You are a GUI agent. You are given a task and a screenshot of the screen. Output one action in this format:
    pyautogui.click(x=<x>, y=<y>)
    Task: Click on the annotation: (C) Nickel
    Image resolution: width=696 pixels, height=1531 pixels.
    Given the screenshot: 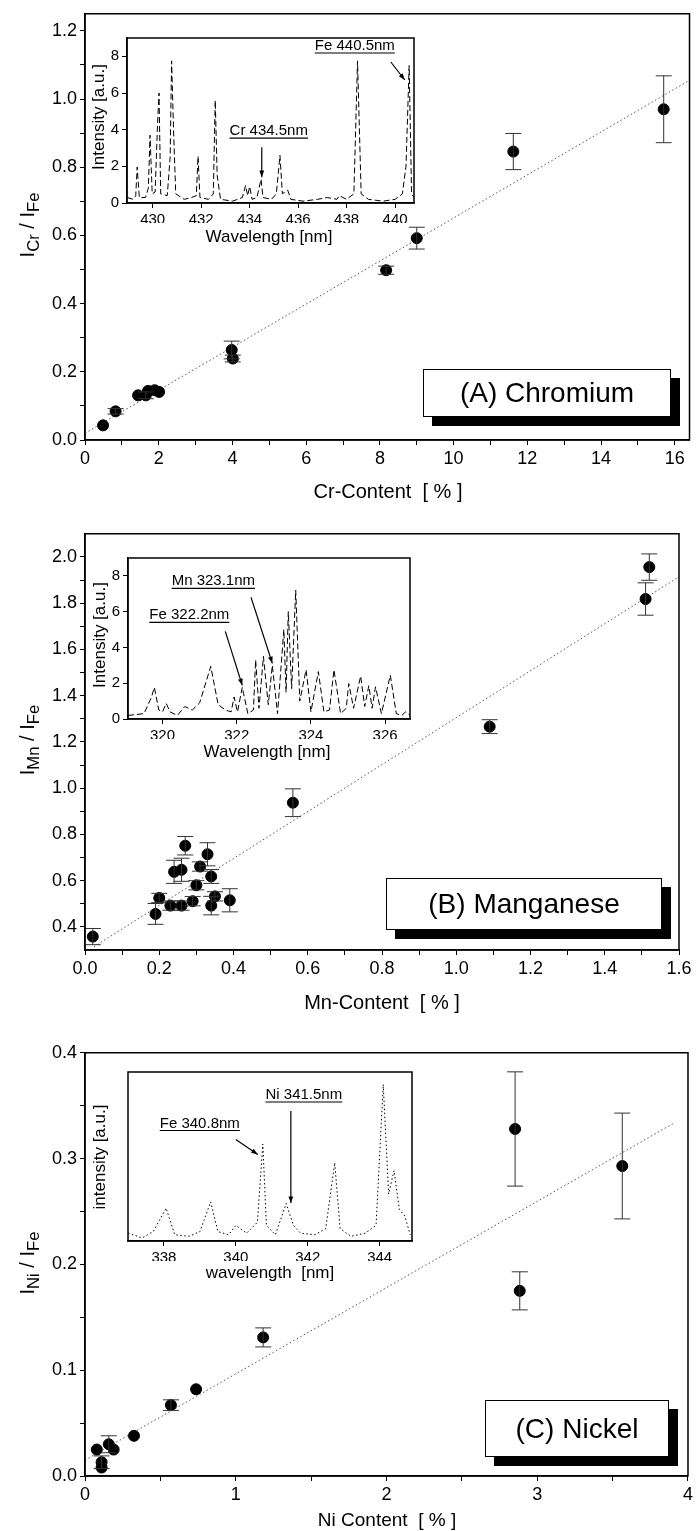 What is the action you would take?
    pyautogui.click(x=577, y=1428)
    